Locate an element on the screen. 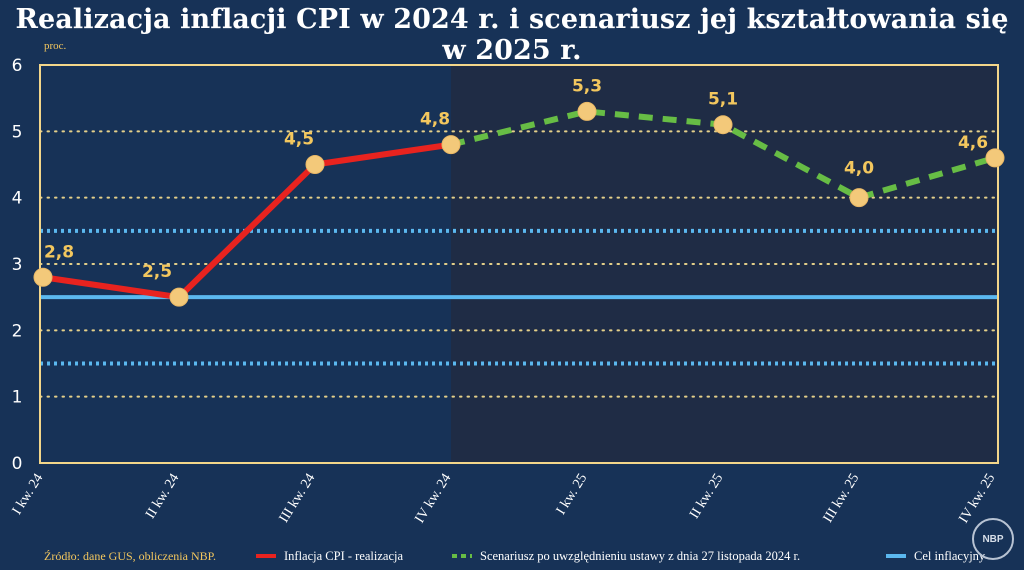  legend-swatch-target is located at coordinates (896, 556).